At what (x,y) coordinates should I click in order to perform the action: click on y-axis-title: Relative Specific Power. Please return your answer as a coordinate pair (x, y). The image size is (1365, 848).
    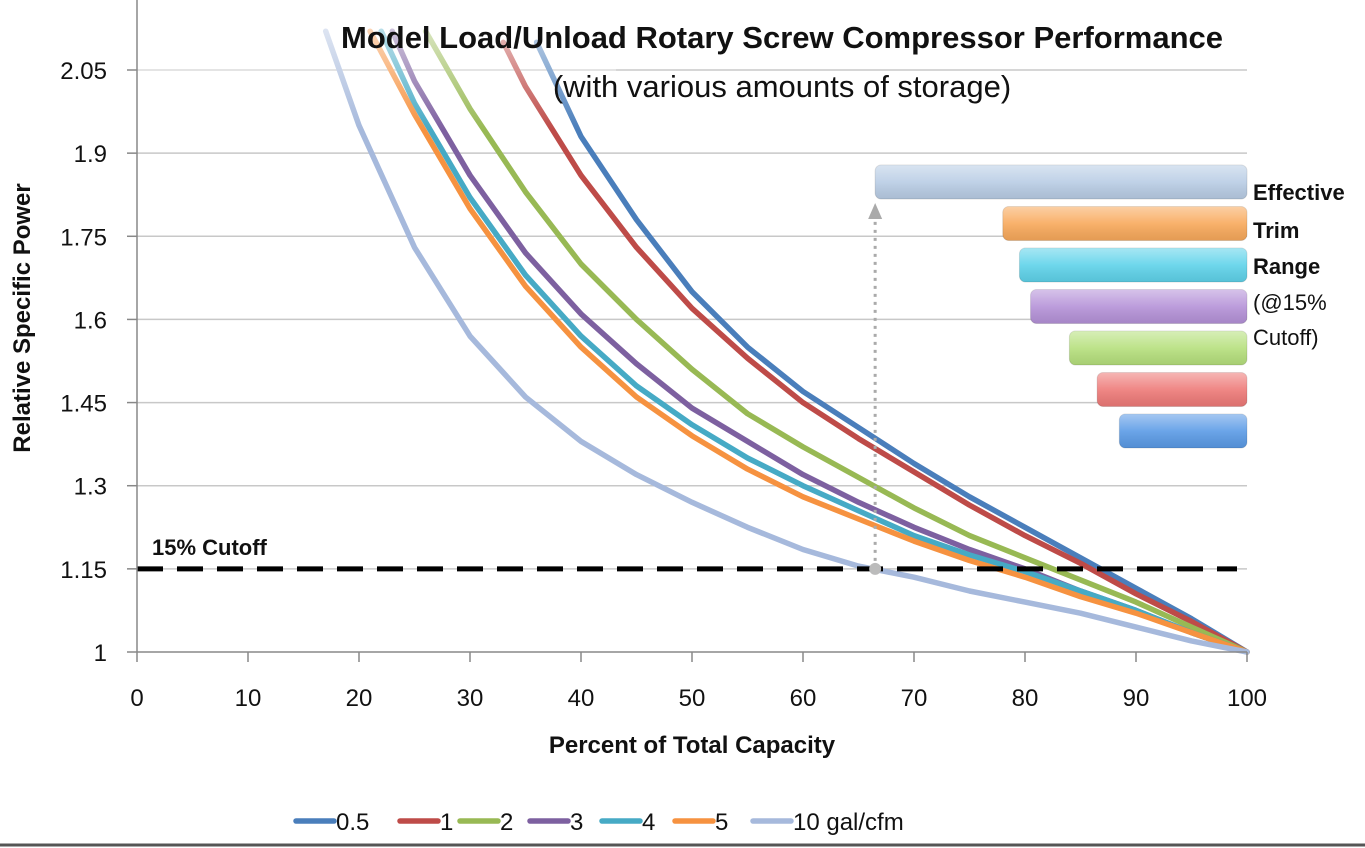
    Looking at the image, I should click on (22, 317).